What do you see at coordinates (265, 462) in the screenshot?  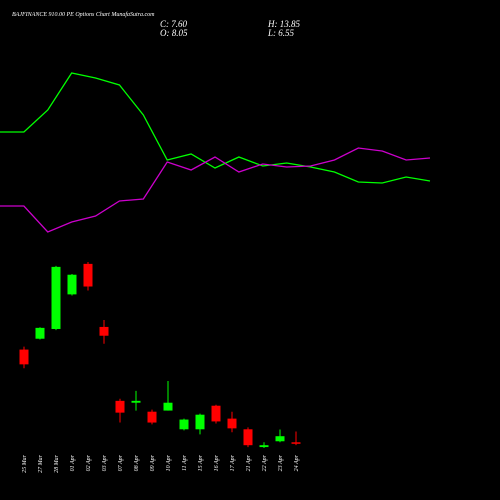 I see `x-tick-label: 22 Apr` at bounding box center [265, 462].